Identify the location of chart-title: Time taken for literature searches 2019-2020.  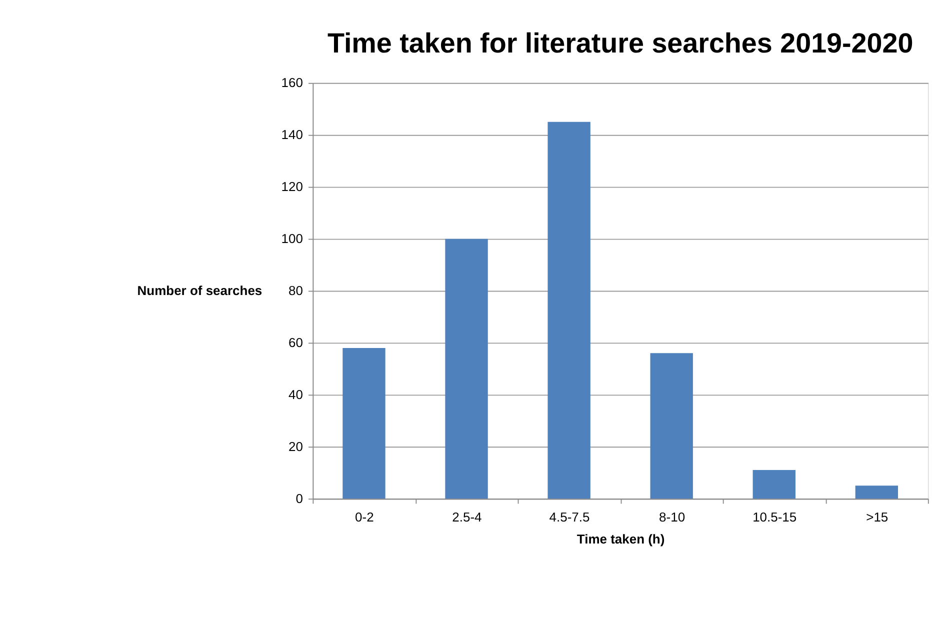
(620, 42).